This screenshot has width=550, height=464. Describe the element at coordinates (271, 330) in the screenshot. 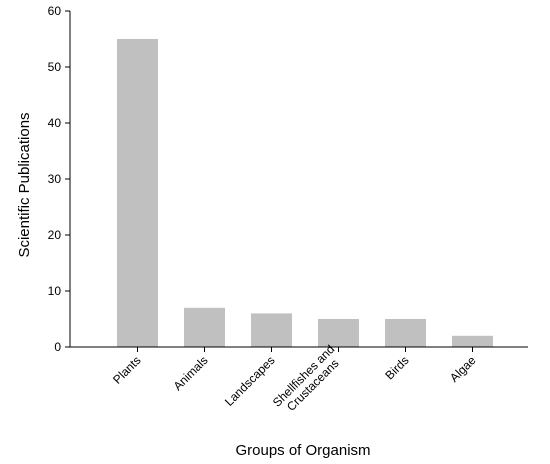

I see `bar-landscapes` at that location.